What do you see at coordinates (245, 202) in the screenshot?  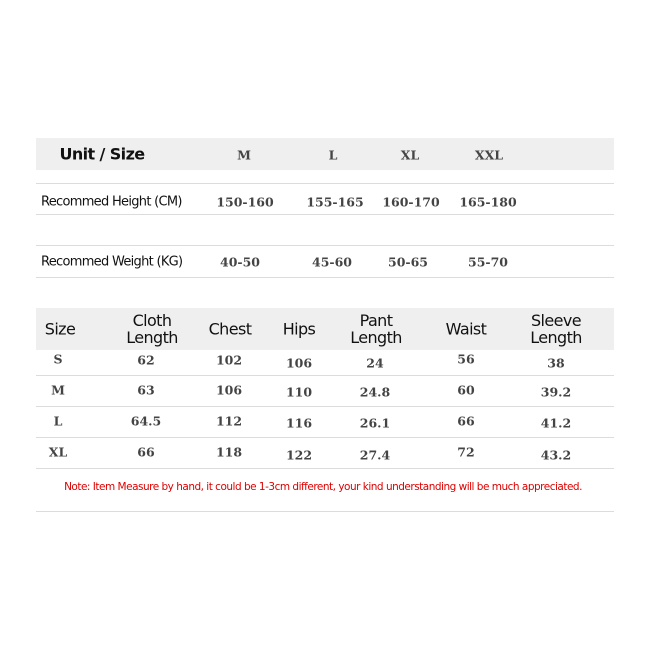 I see `row-value: 150-160` at bounding box center [245, 202].